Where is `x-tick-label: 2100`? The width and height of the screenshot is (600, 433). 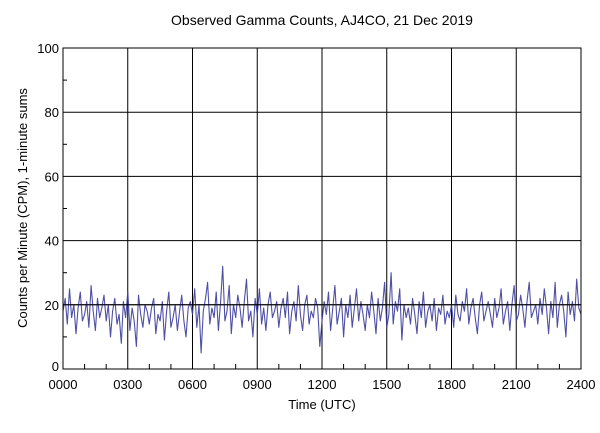 x-tick-label: 2100 is located at coordinates (516, 384).